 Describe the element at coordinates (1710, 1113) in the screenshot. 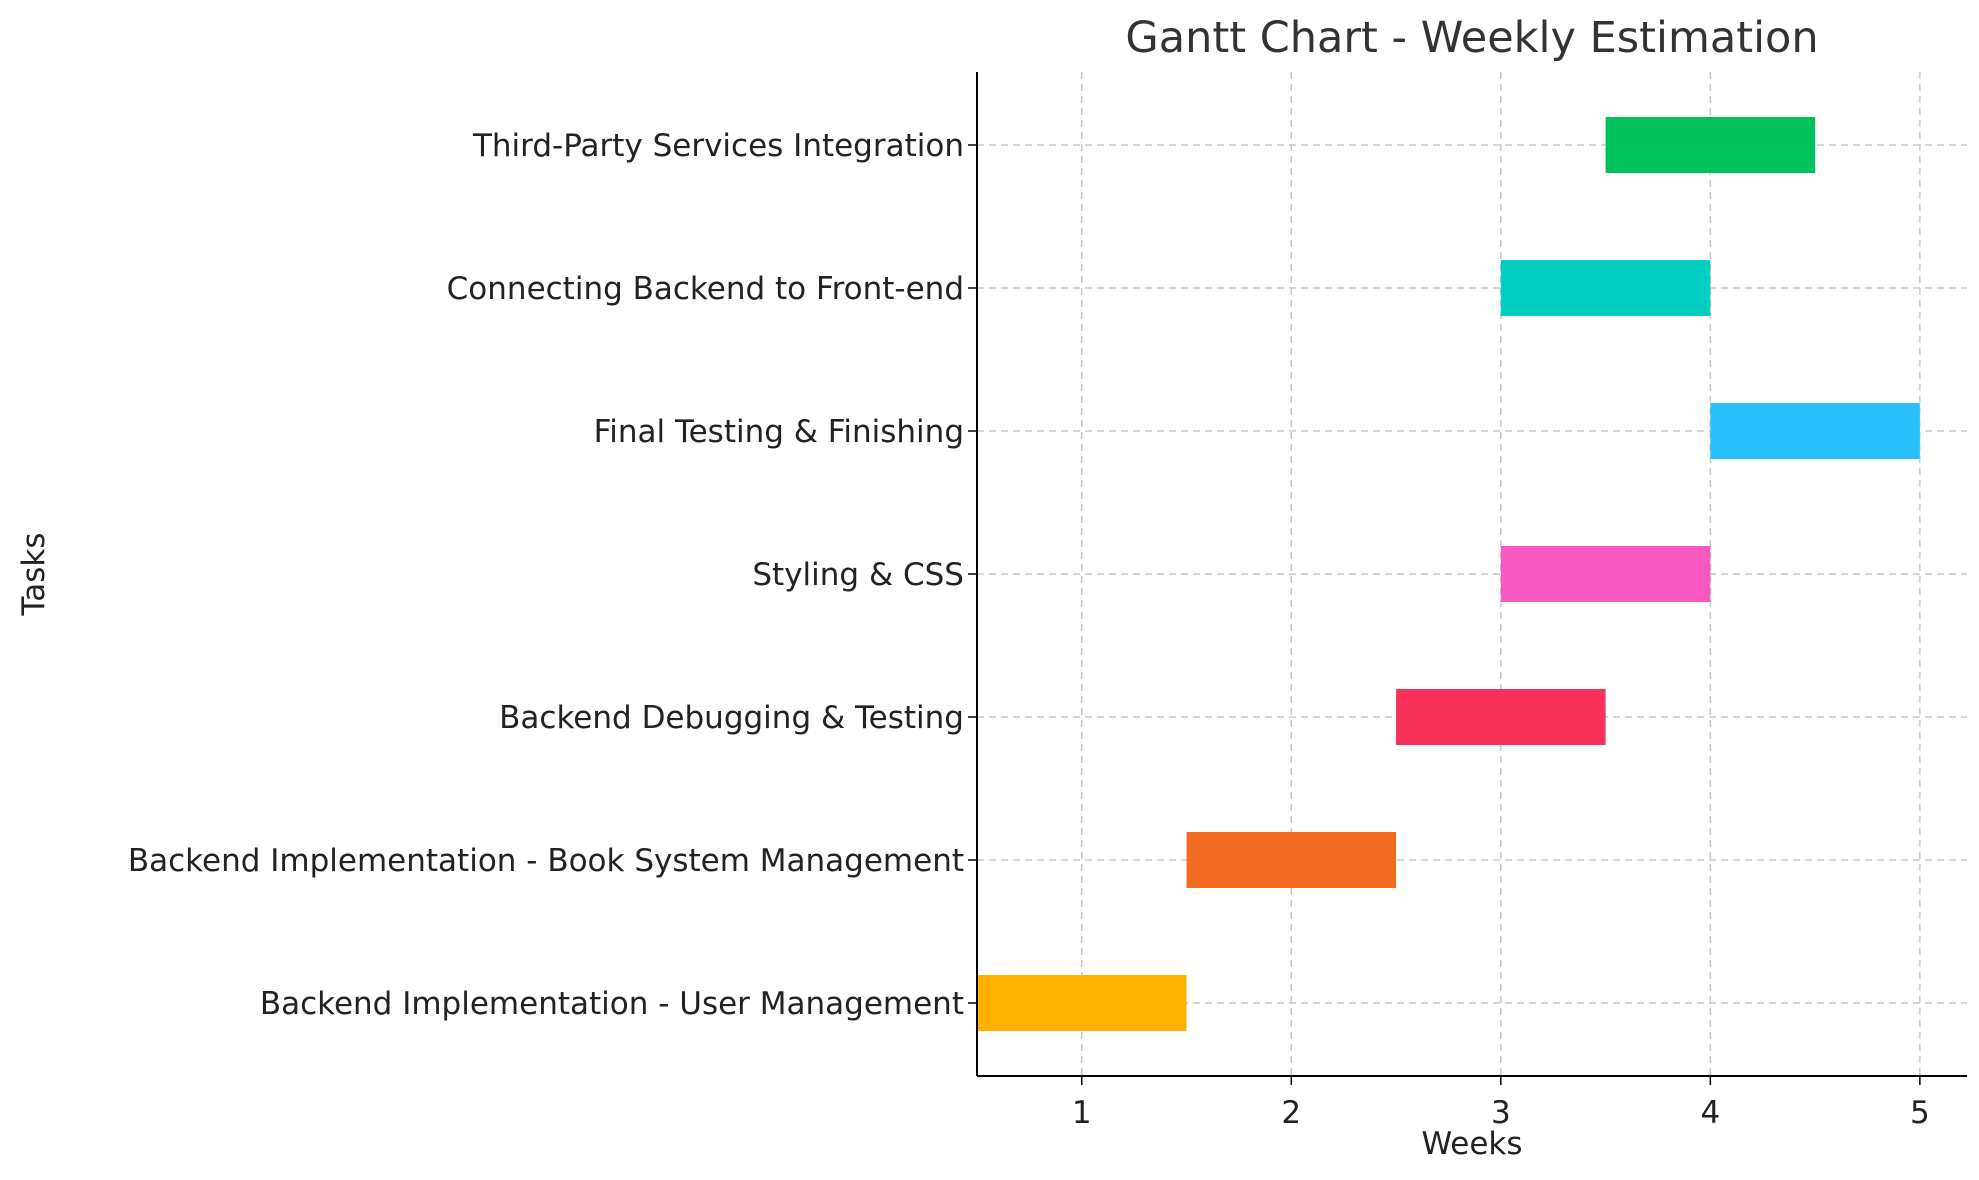

I see `x-tick-label: 4` at that location.